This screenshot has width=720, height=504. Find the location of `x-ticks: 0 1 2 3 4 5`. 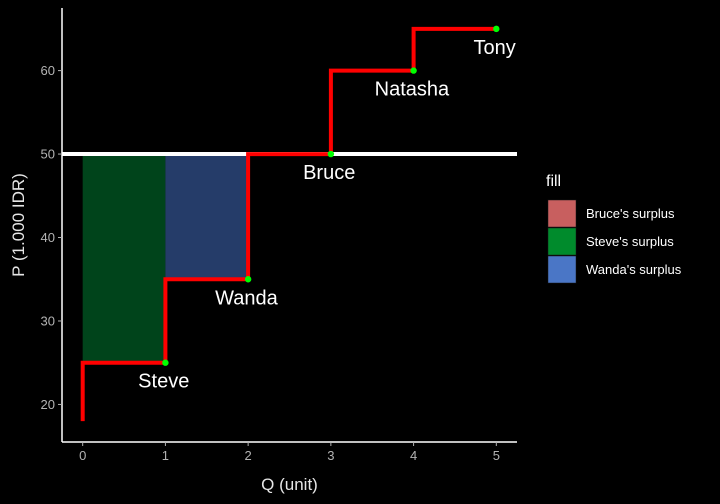

x-ticks: 0 1 2 3 4 5 is located at coordinates (289, 452).